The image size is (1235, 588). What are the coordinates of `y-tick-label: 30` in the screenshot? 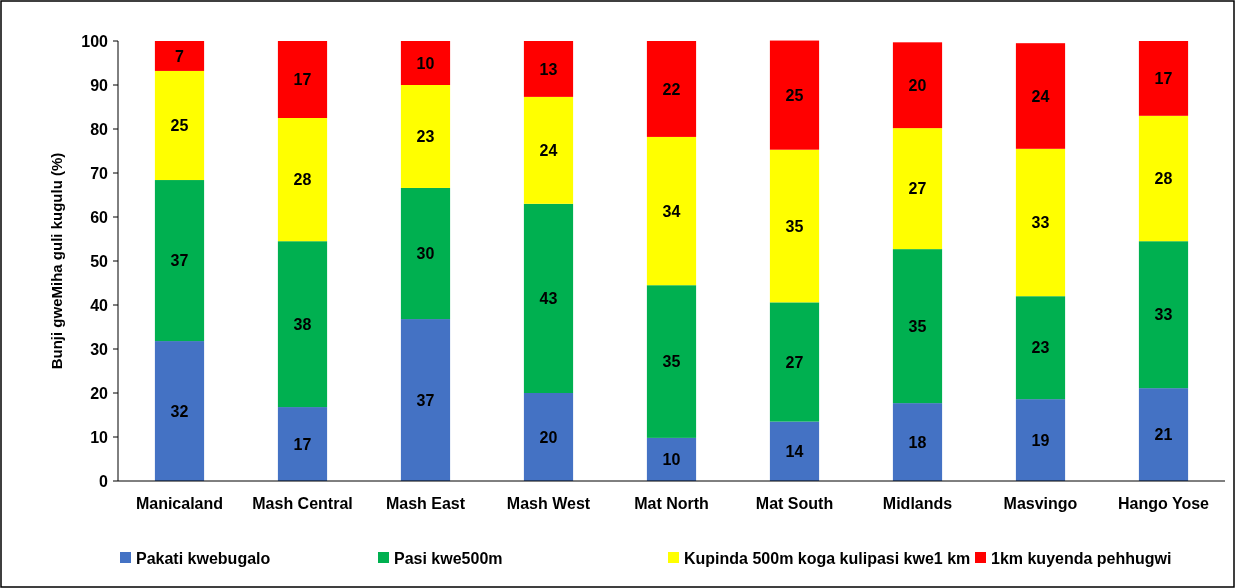 It's located at (99, 349).